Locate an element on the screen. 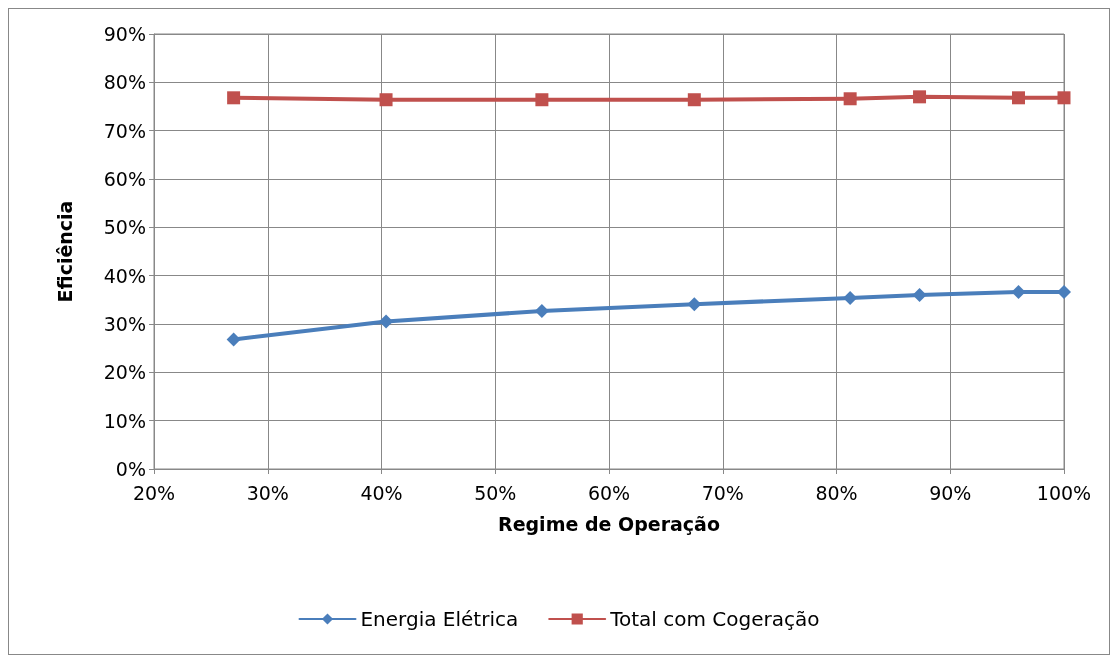 The width and height of the screenshot is (1119, 663). y-tick-label: 70% is located at coordinates (124, 130).